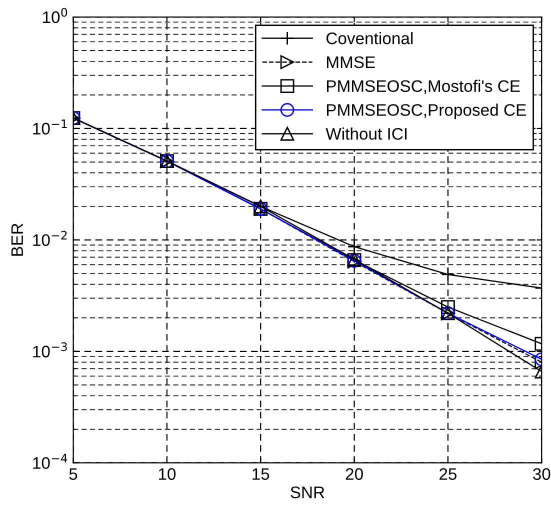 This screenshot has height=516, width=551. Describe the element at coordinates (167, 474) in the screenshot. I see `x-tick-label: 10` at that location.